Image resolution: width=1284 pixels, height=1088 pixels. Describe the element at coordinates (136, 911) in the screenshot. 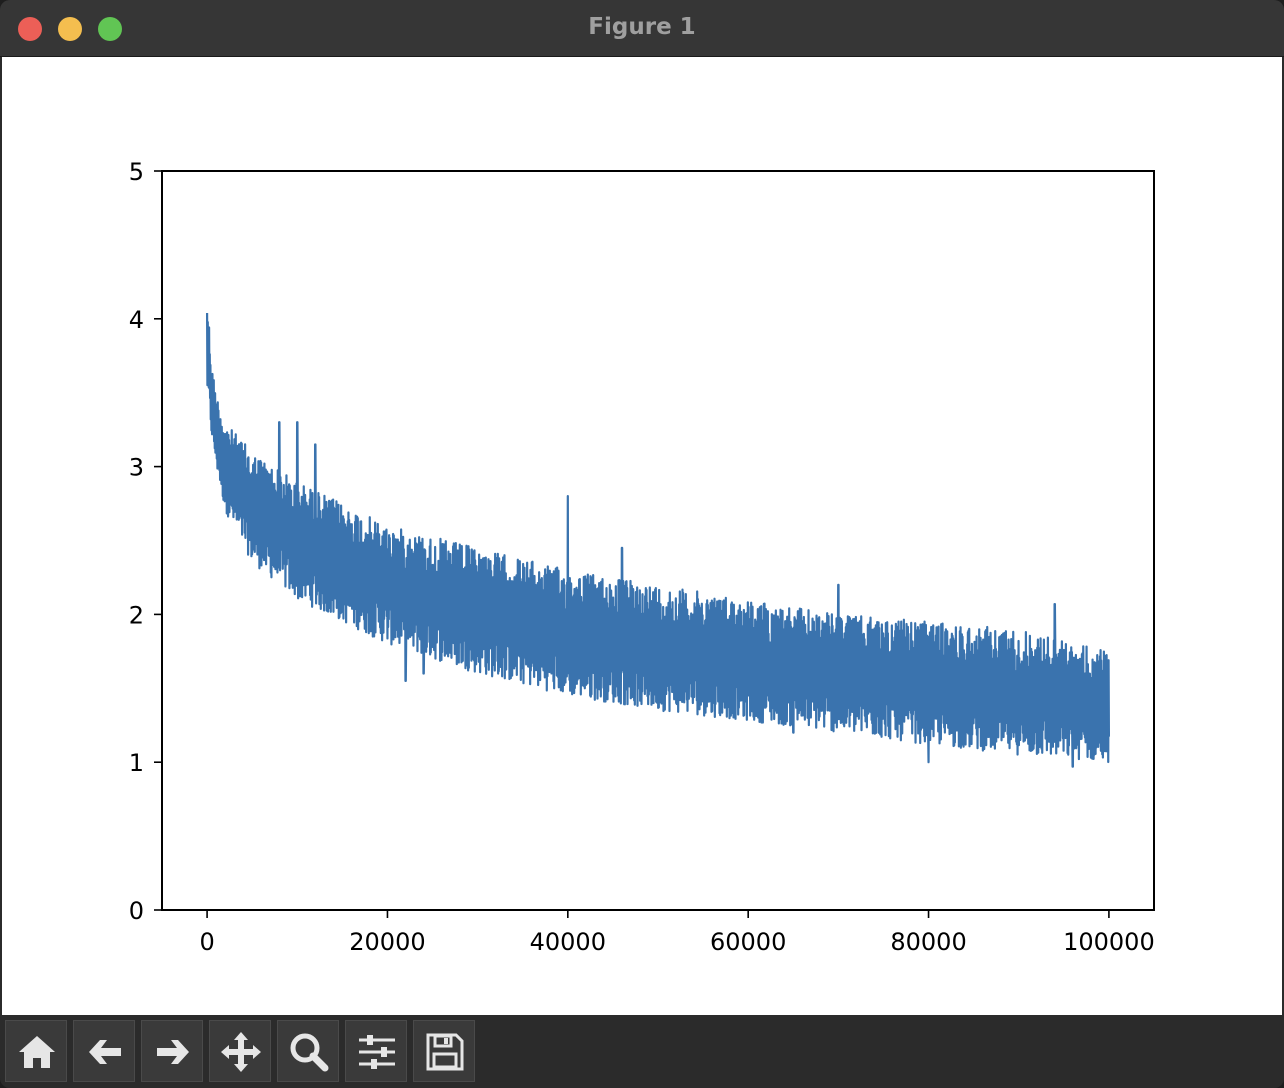

I see `y-tick-label: 0` at that location.